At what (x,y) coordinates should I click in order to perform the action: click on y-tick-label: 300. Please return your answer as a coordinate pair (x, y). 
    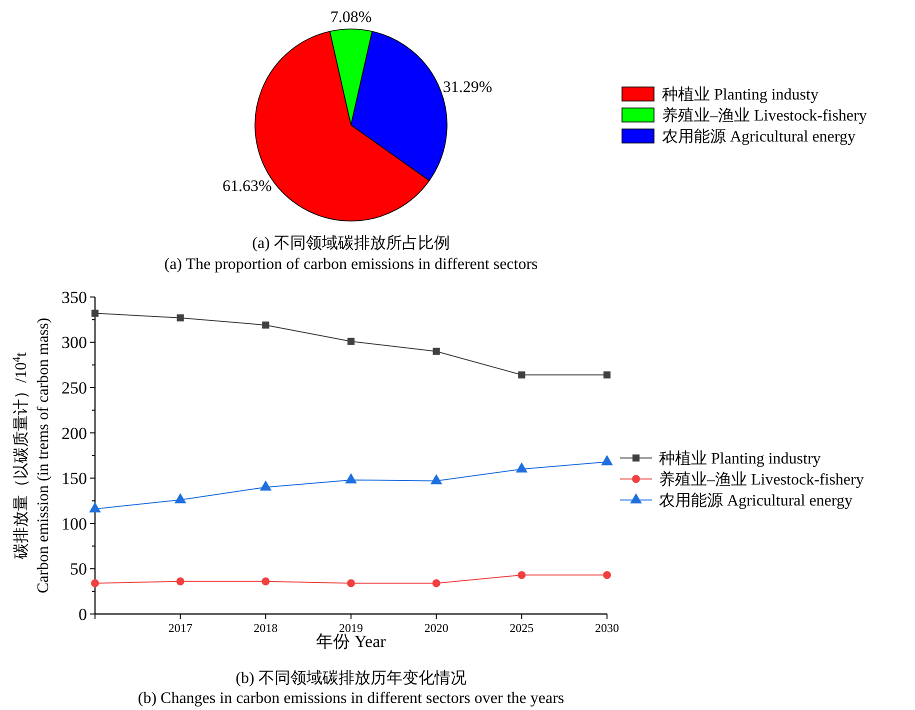
    Looking at the image, I should click on (74, 342).